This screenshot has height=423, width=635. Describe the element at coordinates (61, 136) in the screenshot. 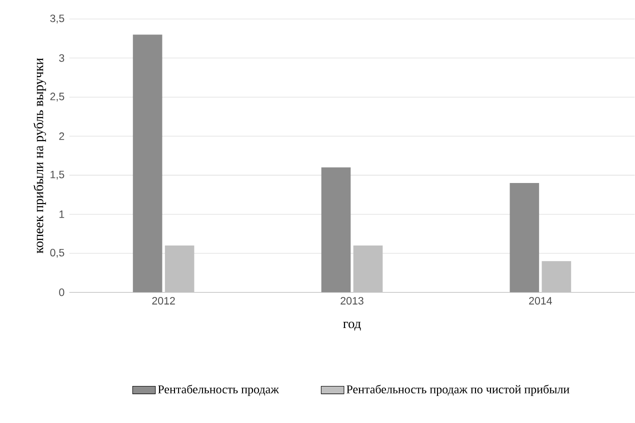

I see `y-tick-label: 2` at that location.